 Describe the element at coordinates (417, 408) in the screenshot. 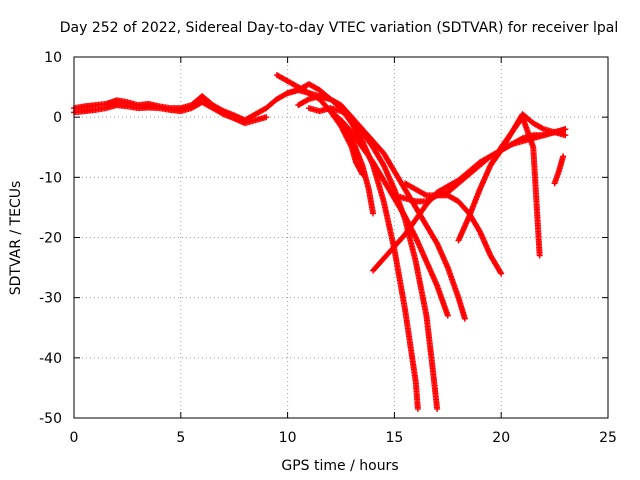

I see `data-point-arc-b` at that location.